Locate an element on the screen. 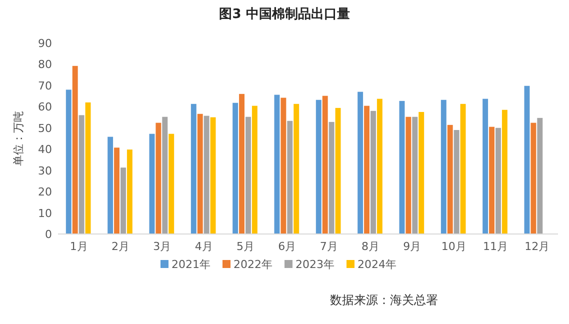 This screenshot has width=569, height=324. y-tick-label: 30 is located at coordinates (45, 171).